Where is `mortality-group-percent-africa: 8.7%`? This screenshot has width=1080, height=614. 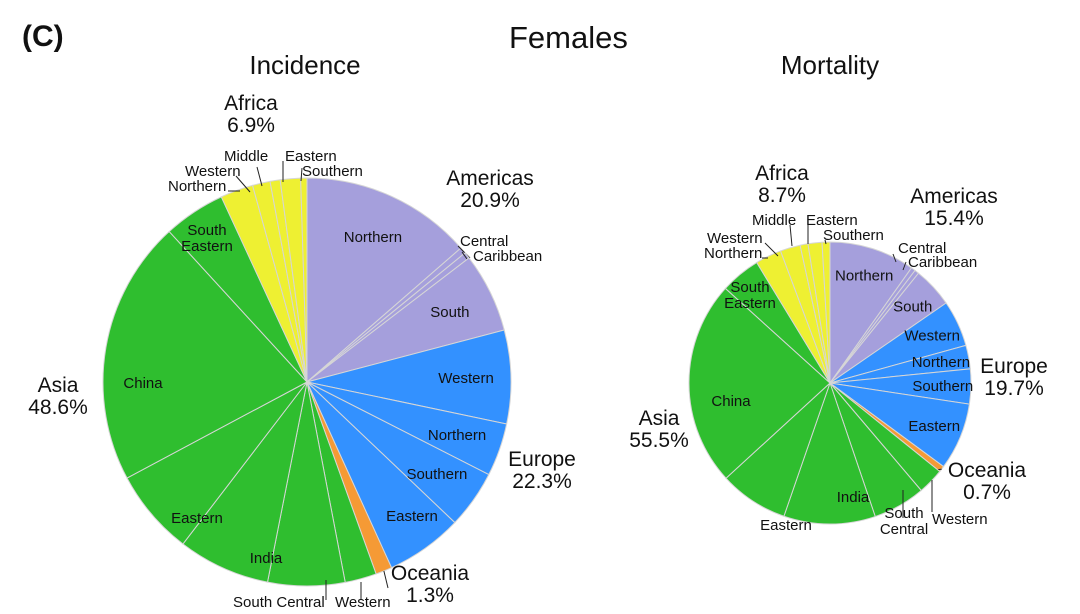 mortality-group-percent-africa: 8.7% is located at coordinates (782, 195).